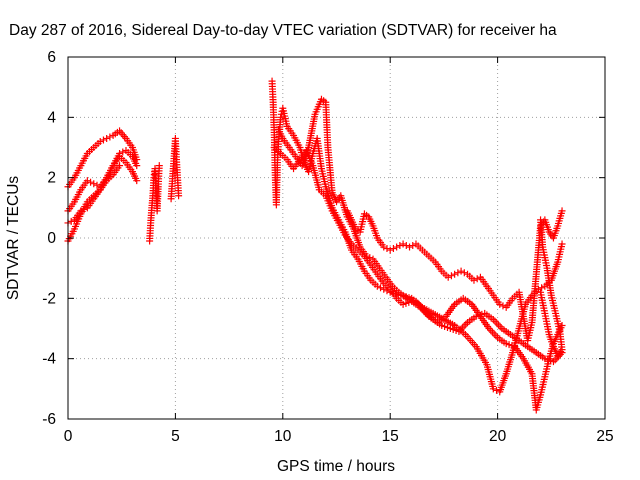 The image size is (640, 480). I want to click on y-tick-label: 6, so click(51, 57).